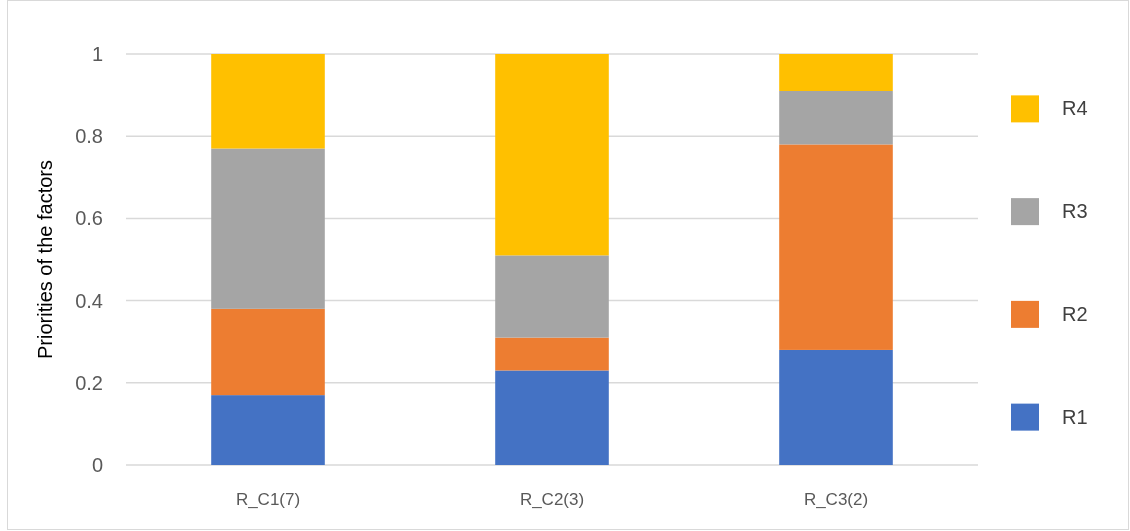 The image size is (1130, 531). Describe the element at coordinates (89, 382) in the screenshot. I see `y-tick-label: 0.2` at that location.